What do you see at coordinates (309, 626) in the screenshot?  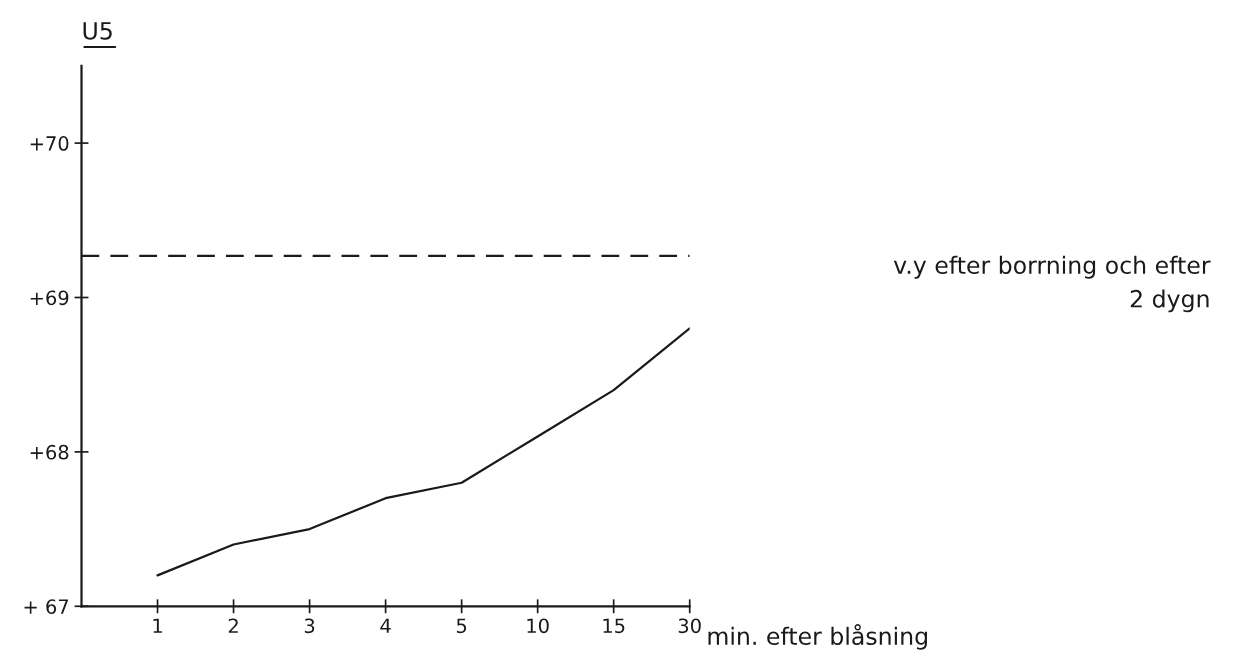 I see `x-tick-label: 3` at bounding box center [309, 626].